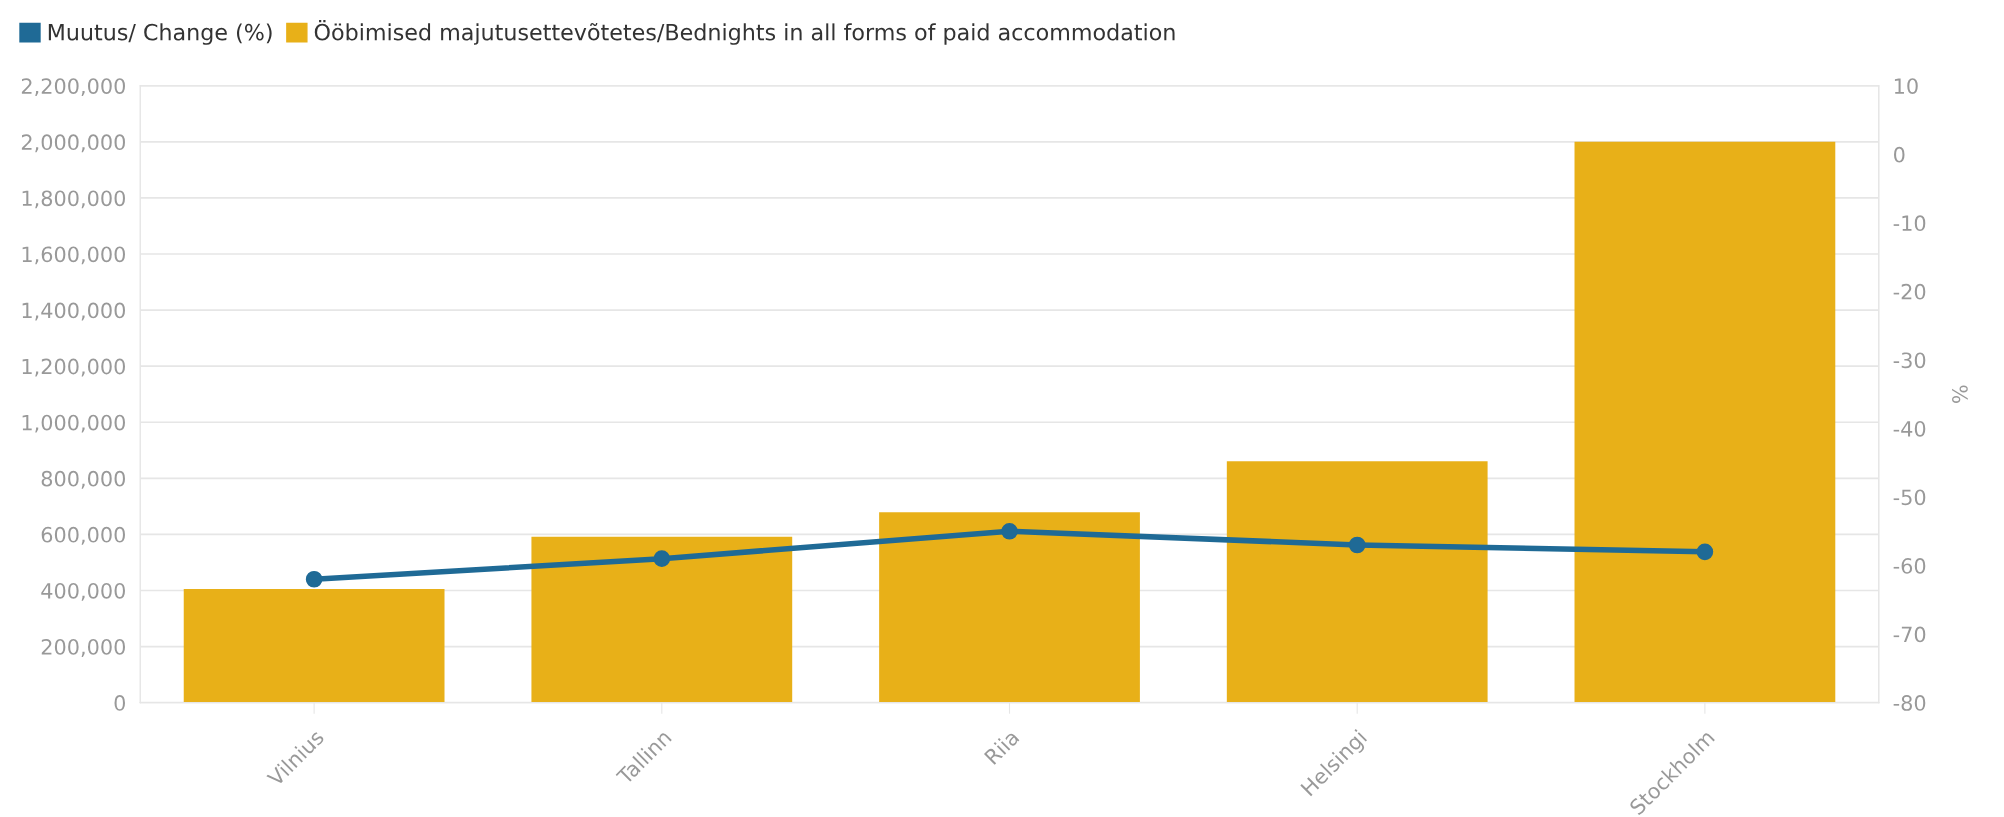 The image size is (2004, 817). What do you see at coordinates (1909, 223) in the screenshot?
I see `y2-tick-label: -10` at bounding box center [1909, 223].